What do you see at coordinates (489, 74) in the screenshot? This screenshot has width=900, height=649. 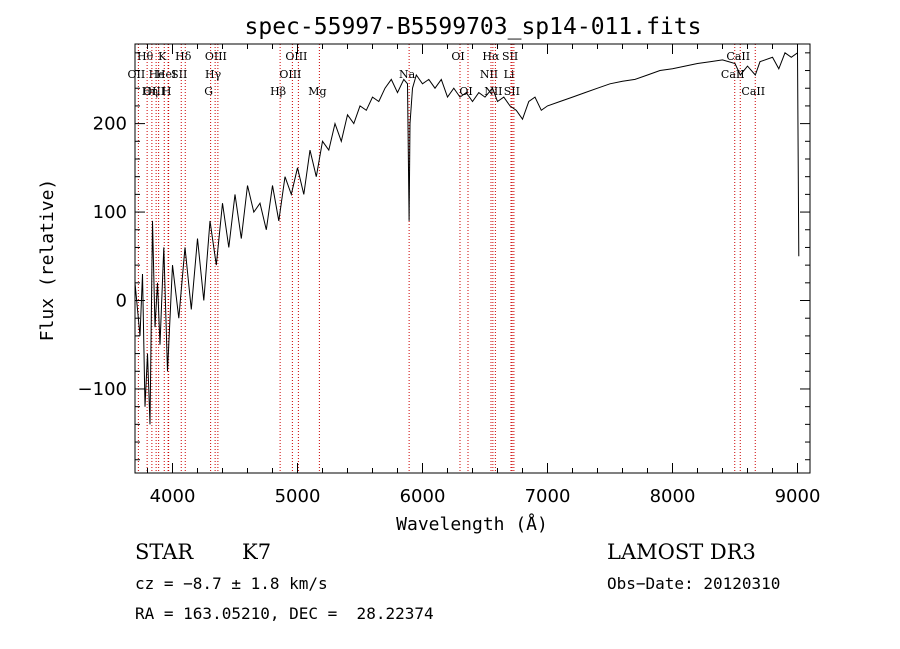 I see `spectral-line-label: NII` at bounding box center [489, 74].